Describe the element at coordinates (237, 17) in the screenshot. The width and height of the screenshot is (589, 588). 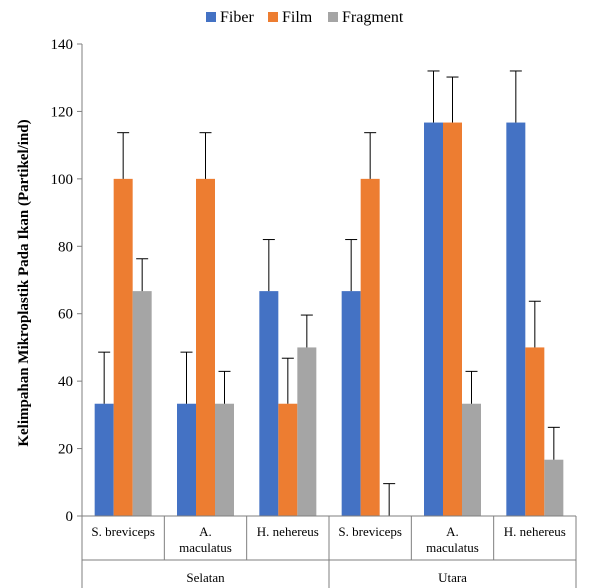
I see `legend-label: Fiber` at that location.